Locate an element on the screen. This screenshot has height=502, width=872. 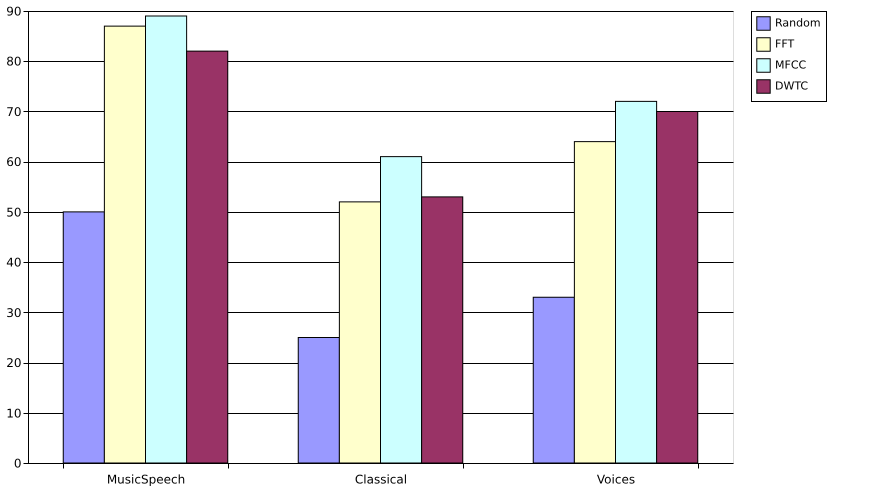
x-tick-label: Classical is located at coordinates (381, 479).